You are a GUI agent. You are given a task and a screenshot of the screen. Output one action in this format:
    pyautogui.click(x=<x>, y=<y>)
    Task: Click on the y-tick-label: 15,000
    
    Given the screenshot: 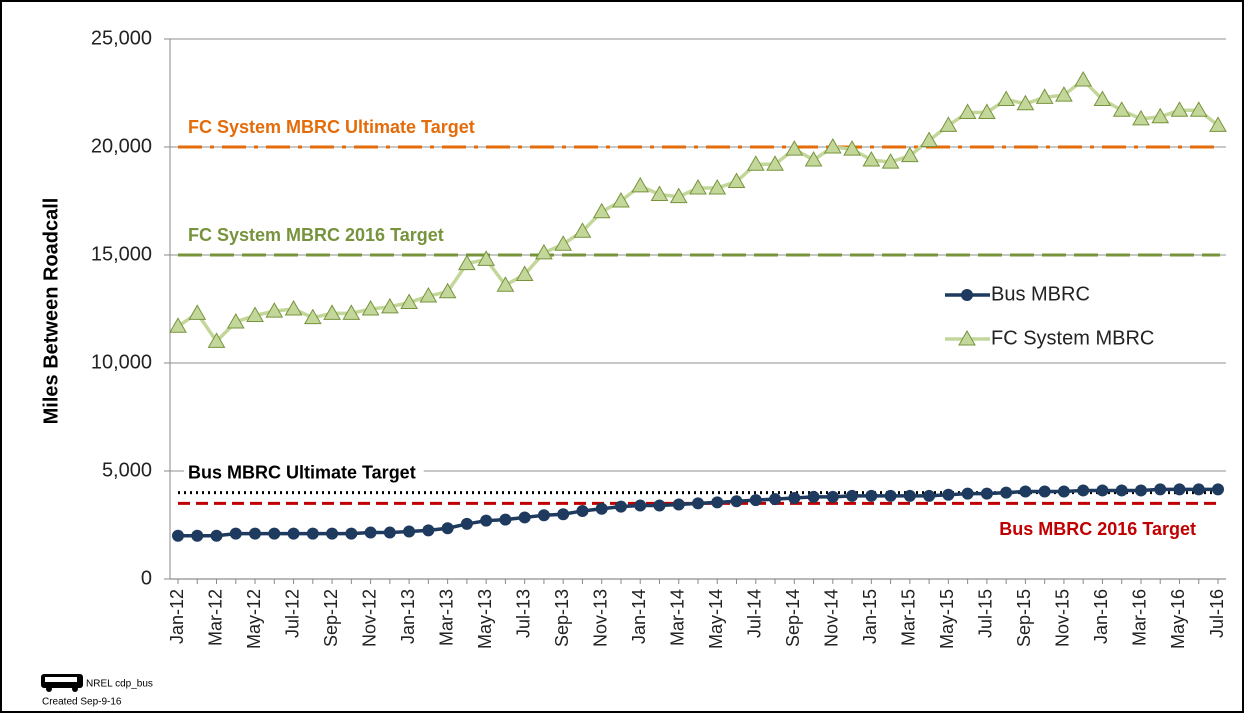 What is the action you would take?
    pyautogui.click(x=121, y=254)
    